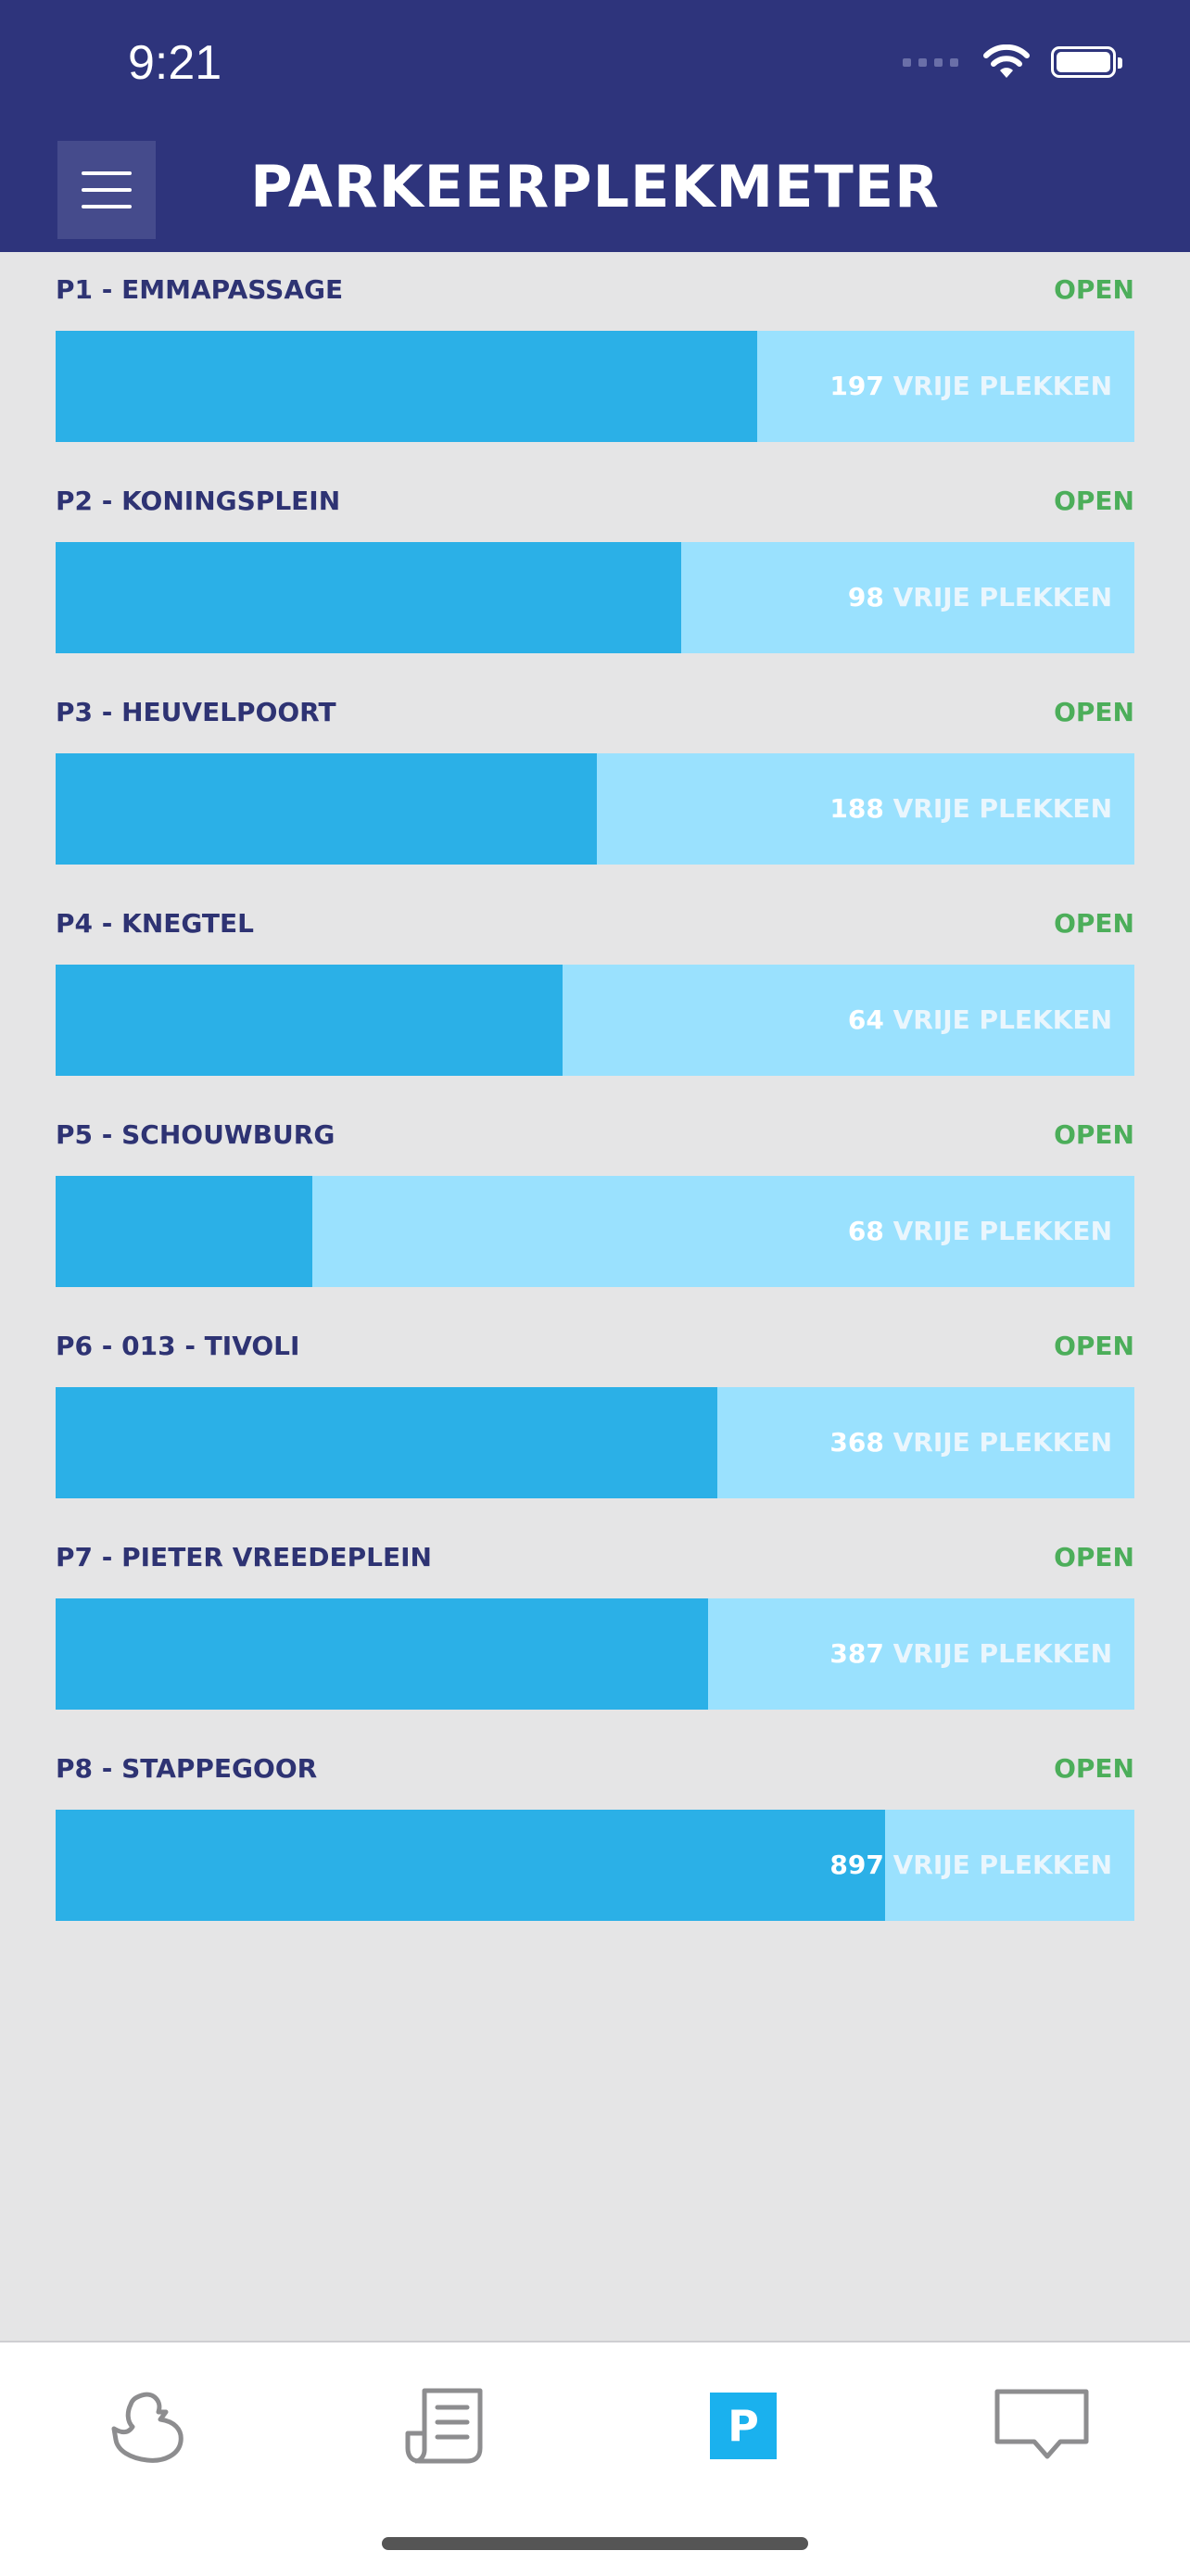 This screenshot has width=1190, height=2576. I want to click on wifi-icon, so click(1006, 61).